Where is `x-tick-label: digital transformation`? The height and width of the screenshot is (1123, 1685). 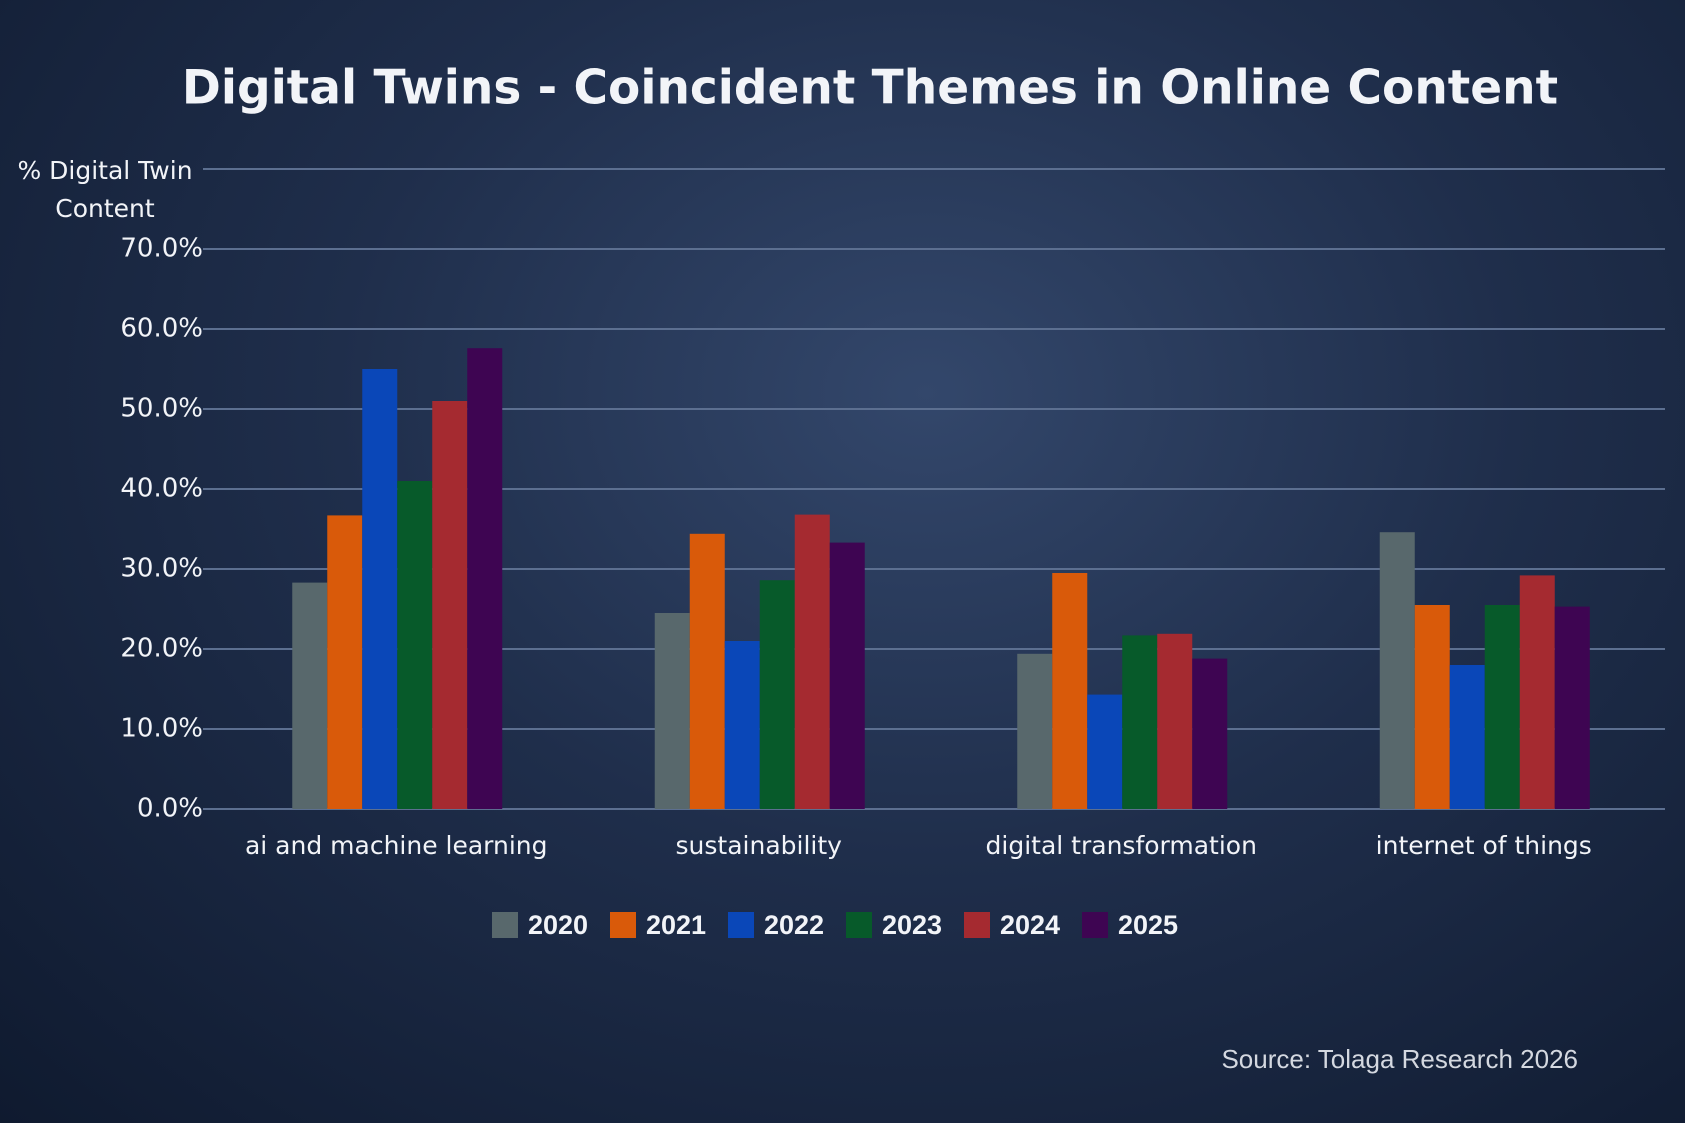 x-tick-label: digital transformation is located at coordinates (1121, 845).